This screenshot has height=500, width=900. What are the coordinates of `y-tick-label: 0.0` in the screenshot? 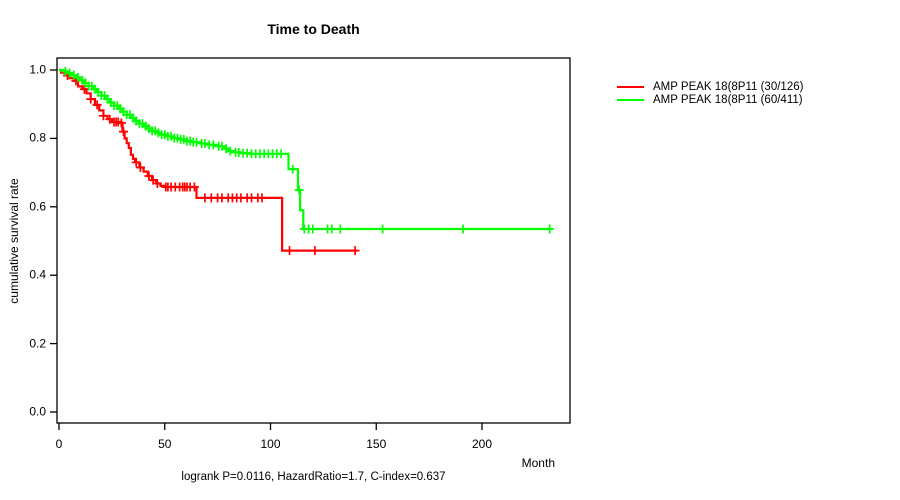 It's located at (37, 411).